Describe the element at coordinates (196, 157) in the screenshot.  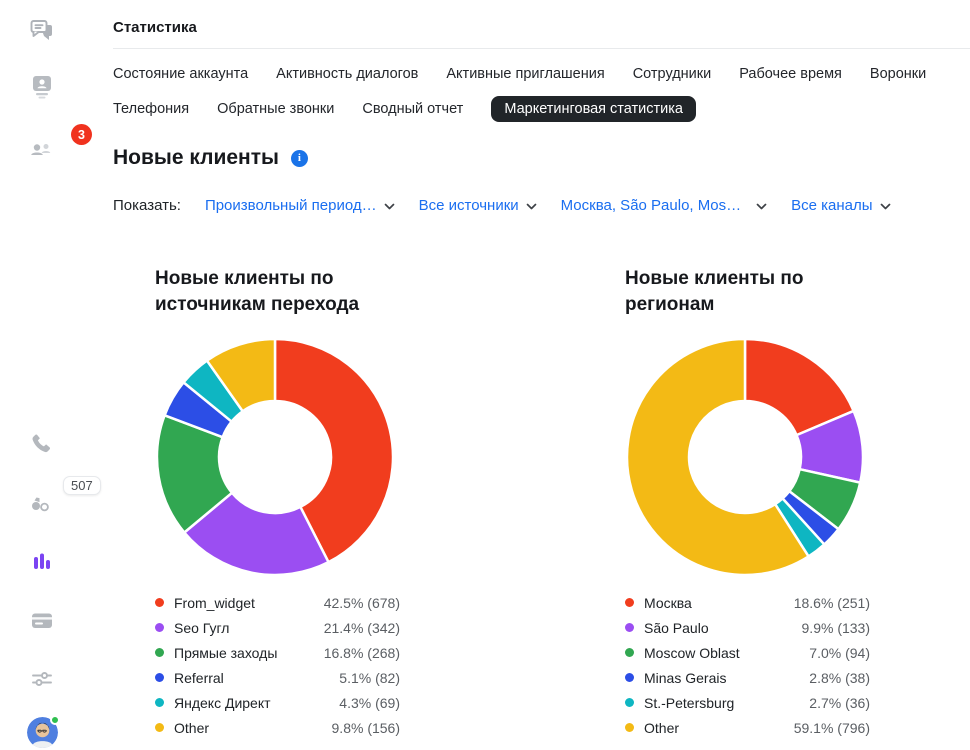
I see `section-heading-text: Новые клиенты` at that location.